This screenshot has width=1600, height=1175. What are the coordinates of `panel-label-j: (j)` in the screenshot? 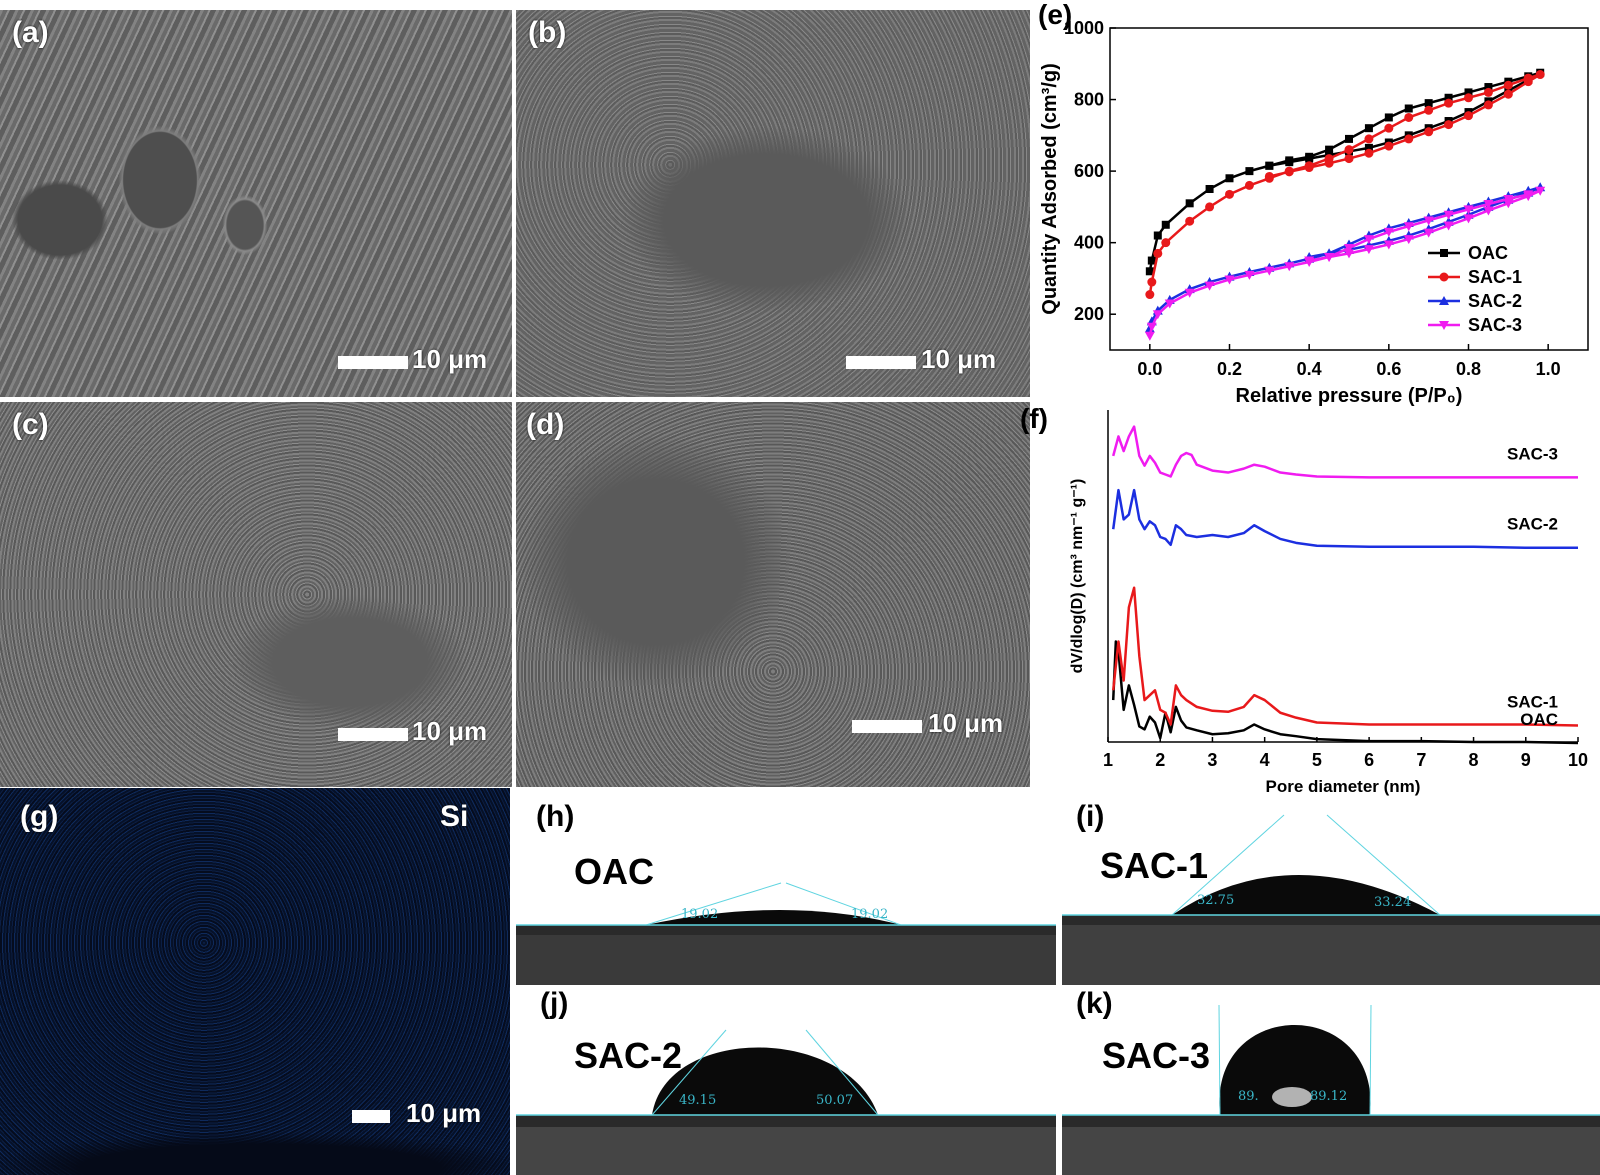 It's located at (554, 1003).